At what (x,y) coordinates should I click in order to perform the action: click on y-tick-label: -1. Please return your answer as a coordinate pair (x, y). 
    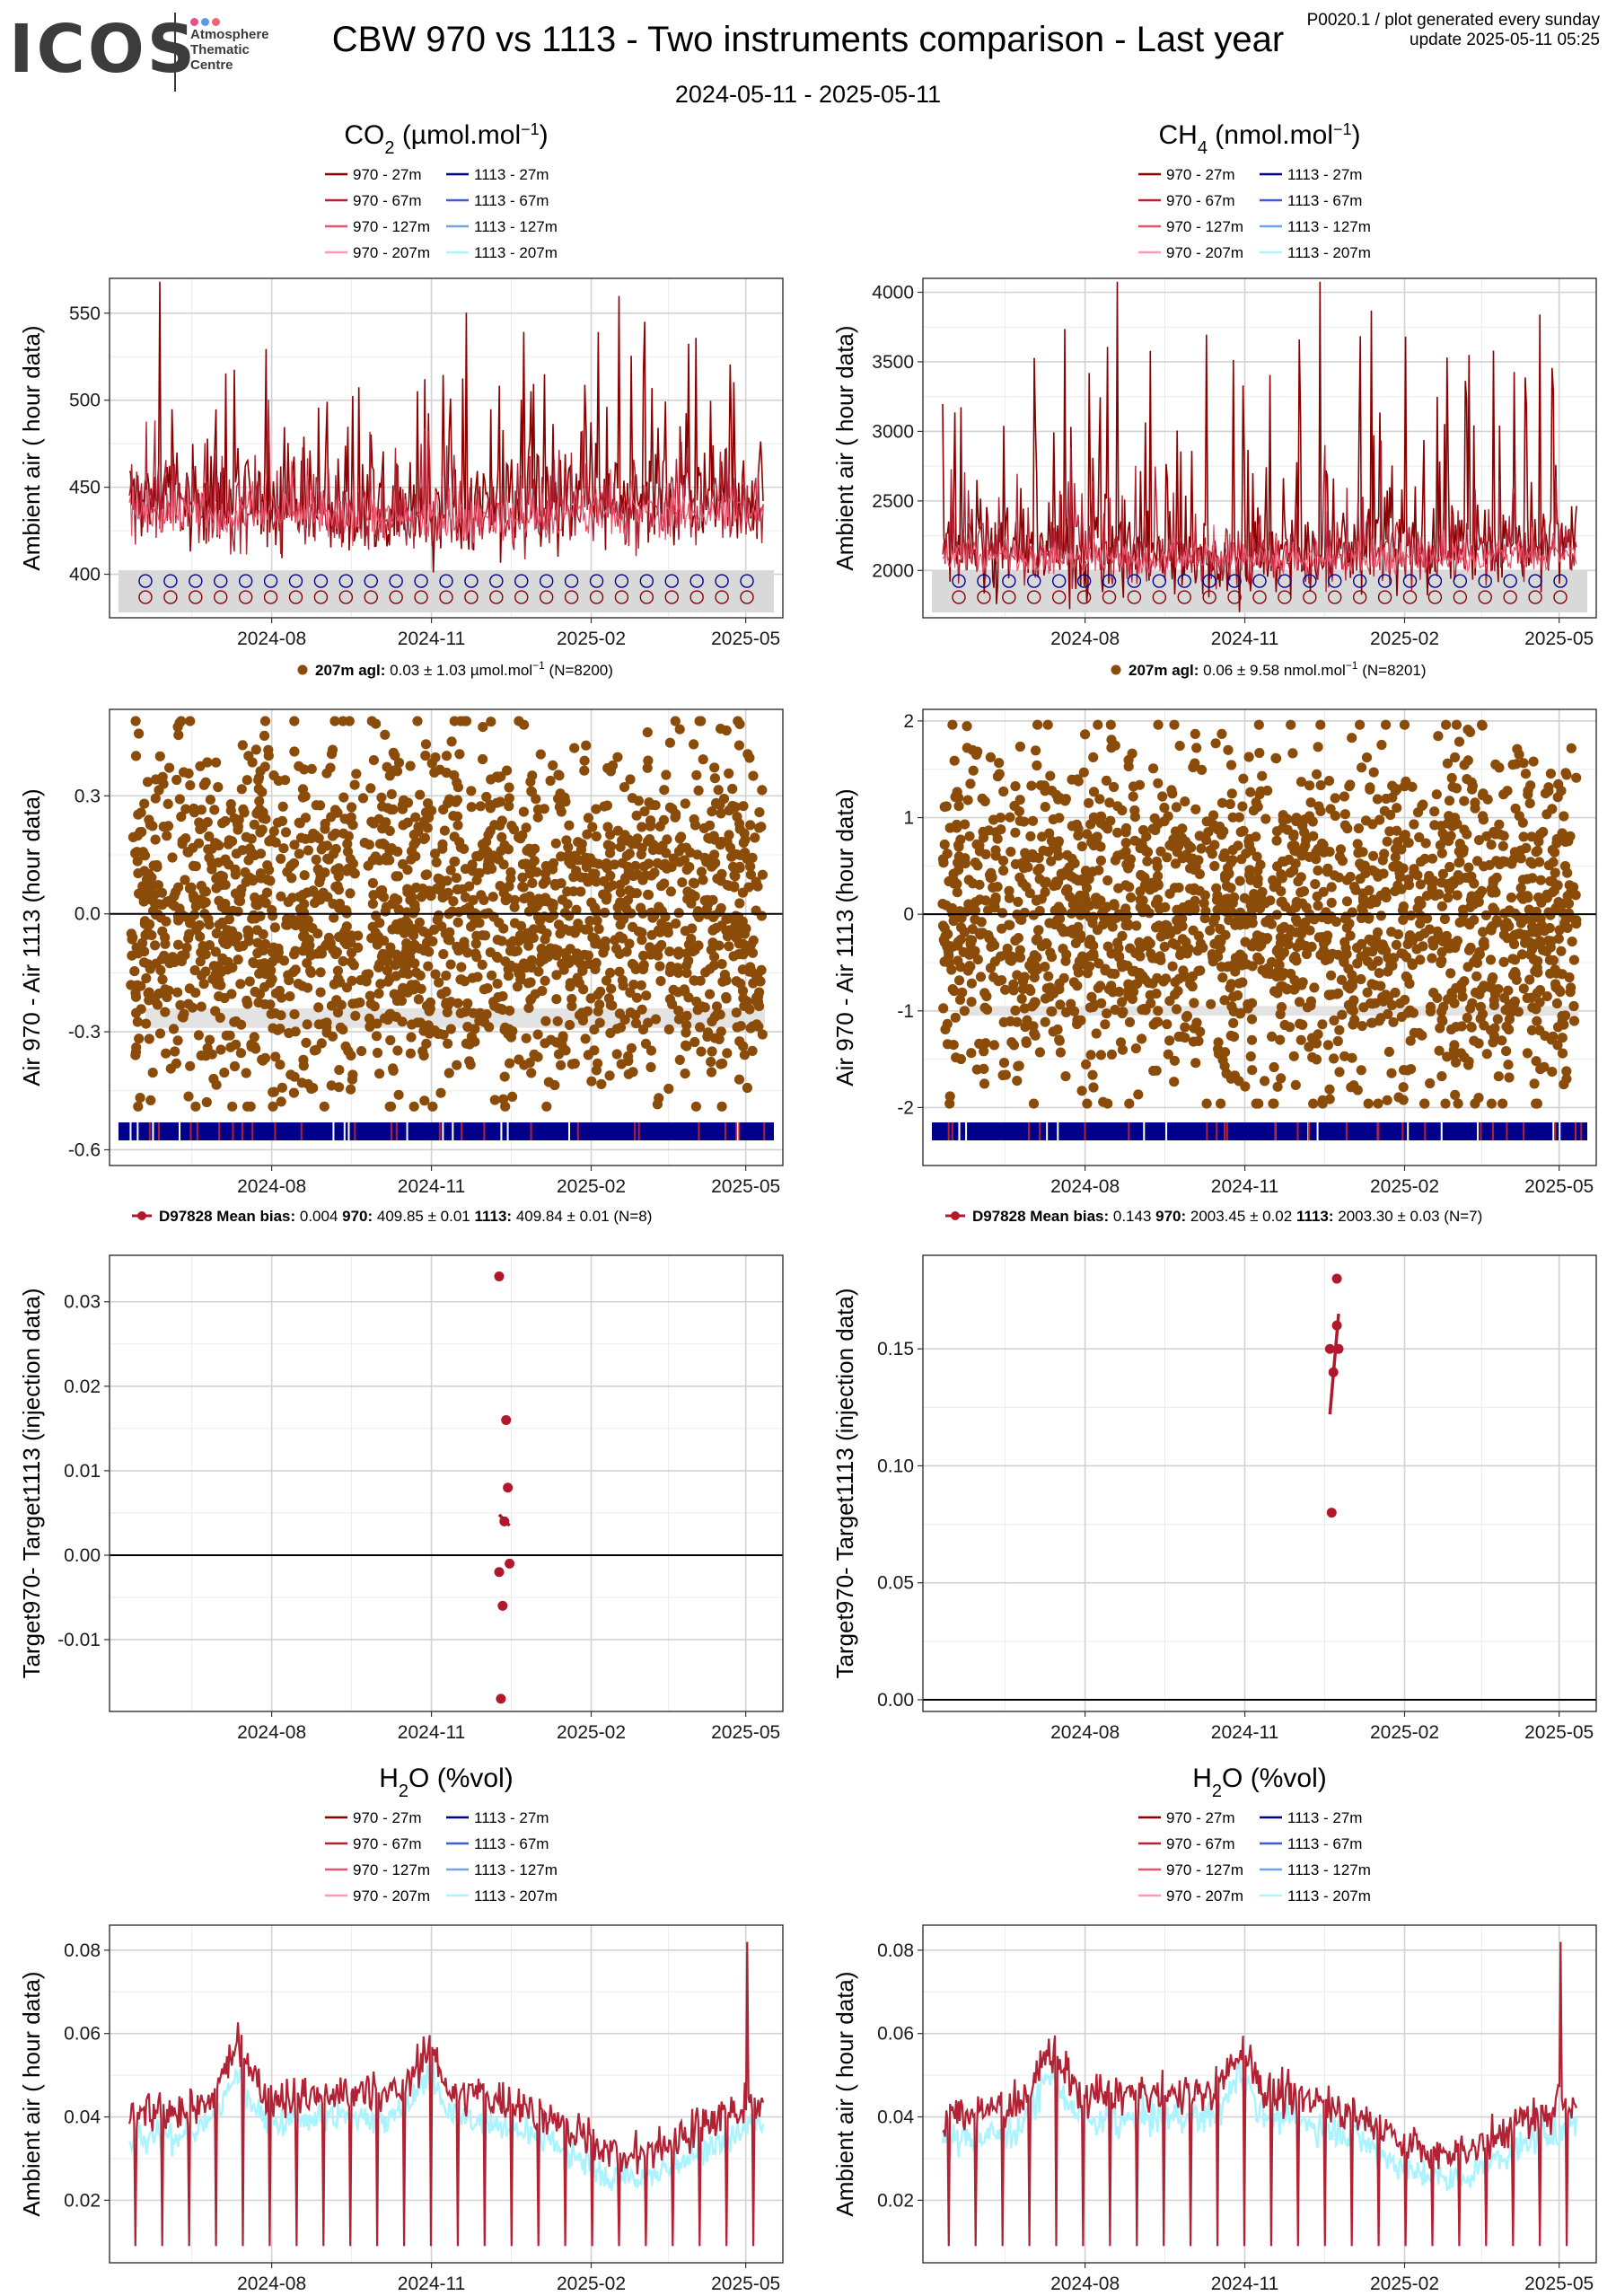
    Looking at the image, I should click on (906, 1011).